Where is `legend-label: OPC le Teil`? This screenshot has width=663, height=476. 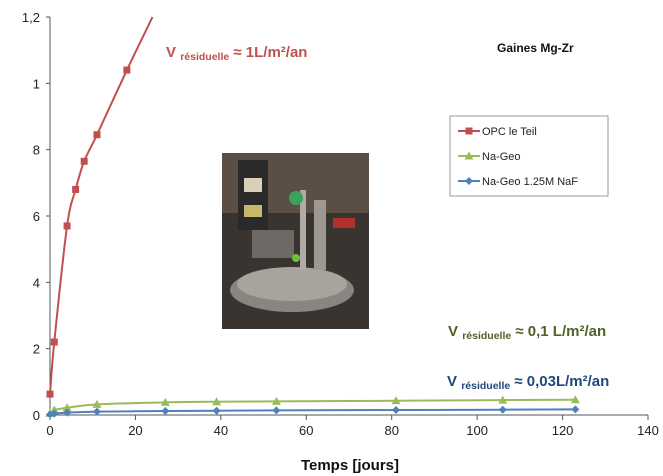 legend-label: OPC le Teil is located at coordinates (509, 132).